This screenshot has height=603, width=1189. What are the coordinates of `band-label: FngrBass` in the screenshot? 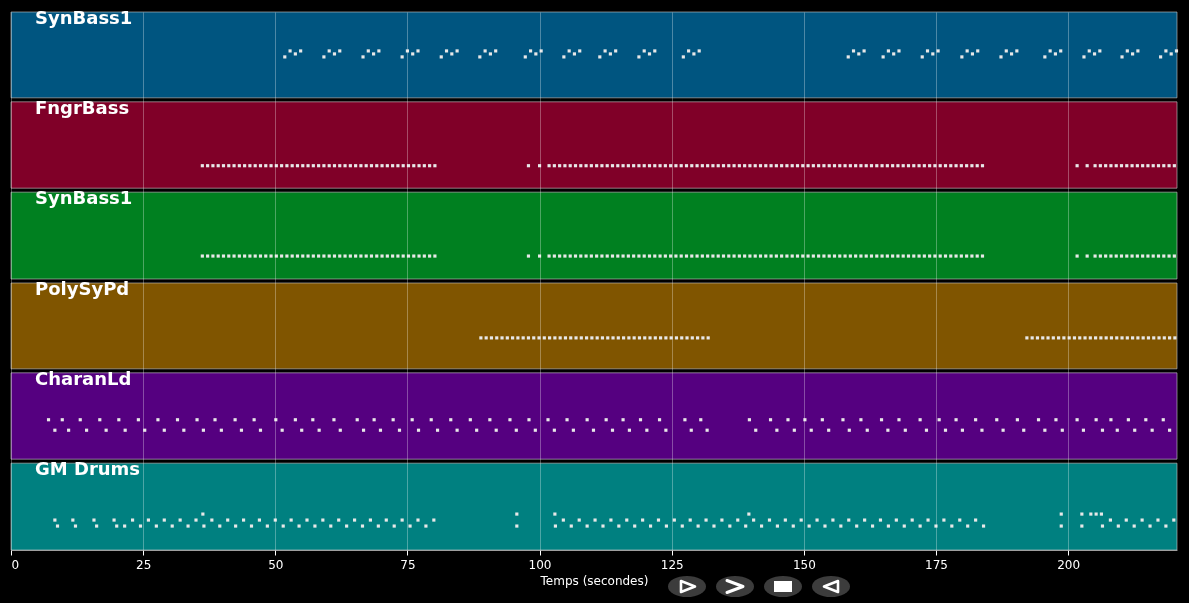 It's located at (82, 107).